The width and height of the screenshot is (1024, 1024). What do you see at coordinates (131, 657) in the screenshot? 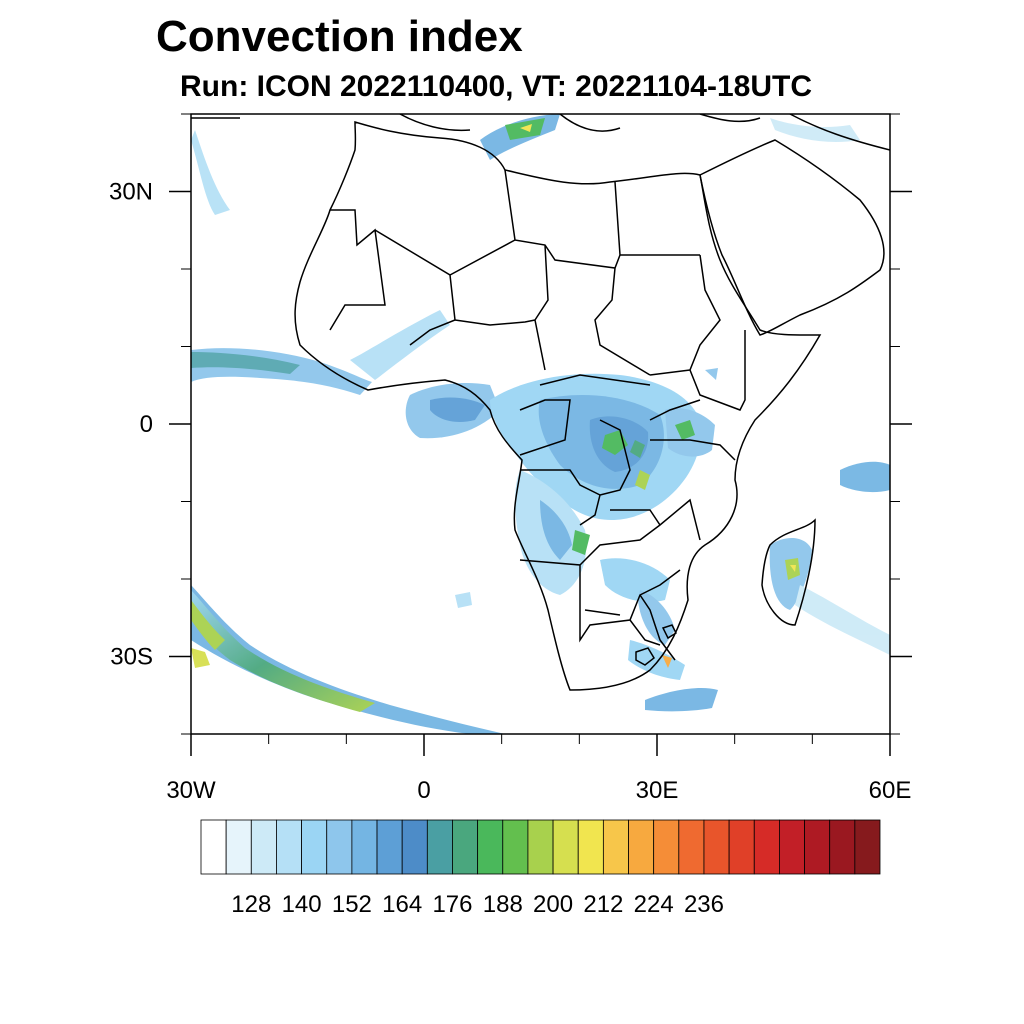
I see `lat-tick-label: 30S` at bounding box center [131, 657].